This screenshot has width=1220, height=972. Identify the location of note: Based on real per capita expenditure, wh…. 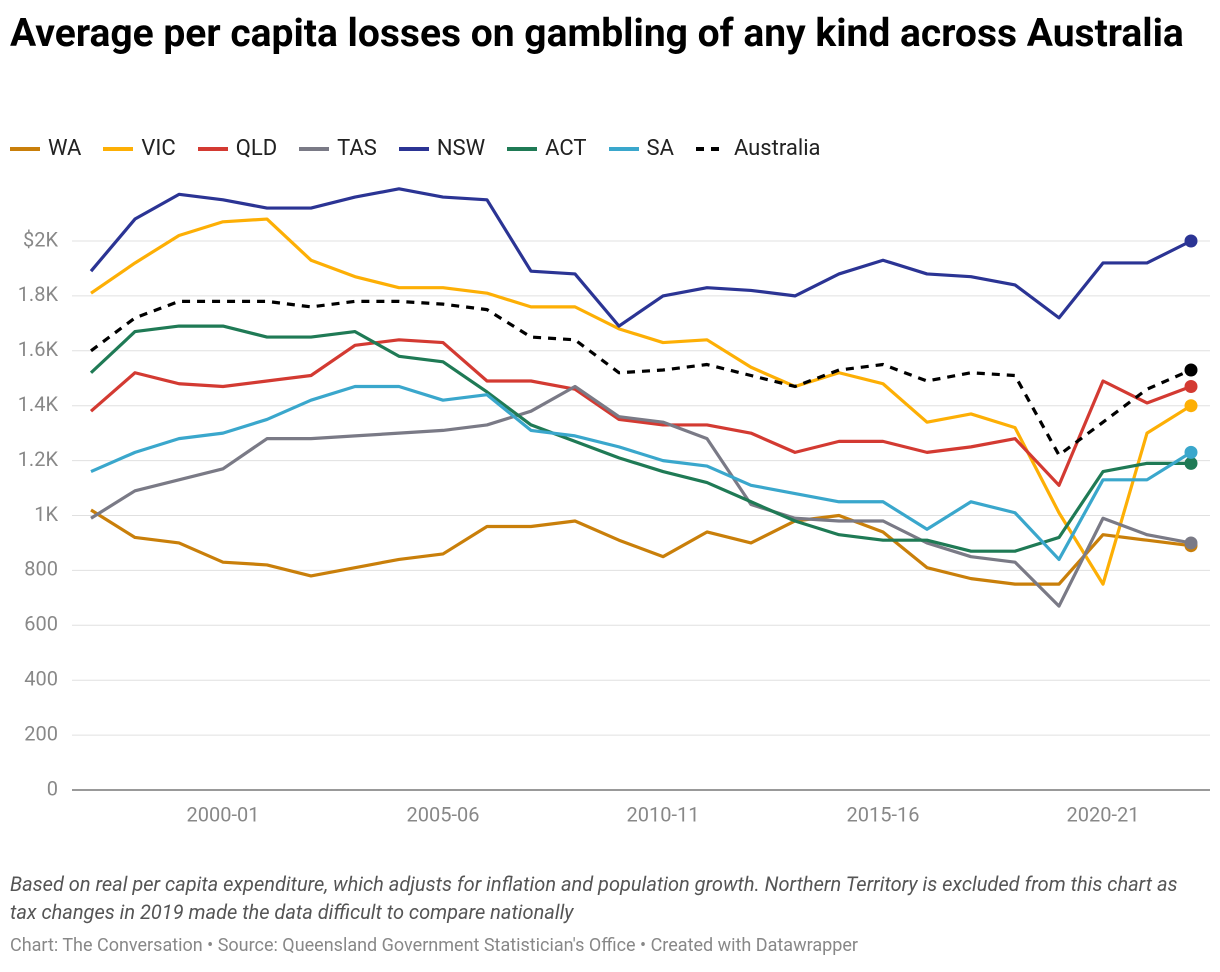
(594, 898).